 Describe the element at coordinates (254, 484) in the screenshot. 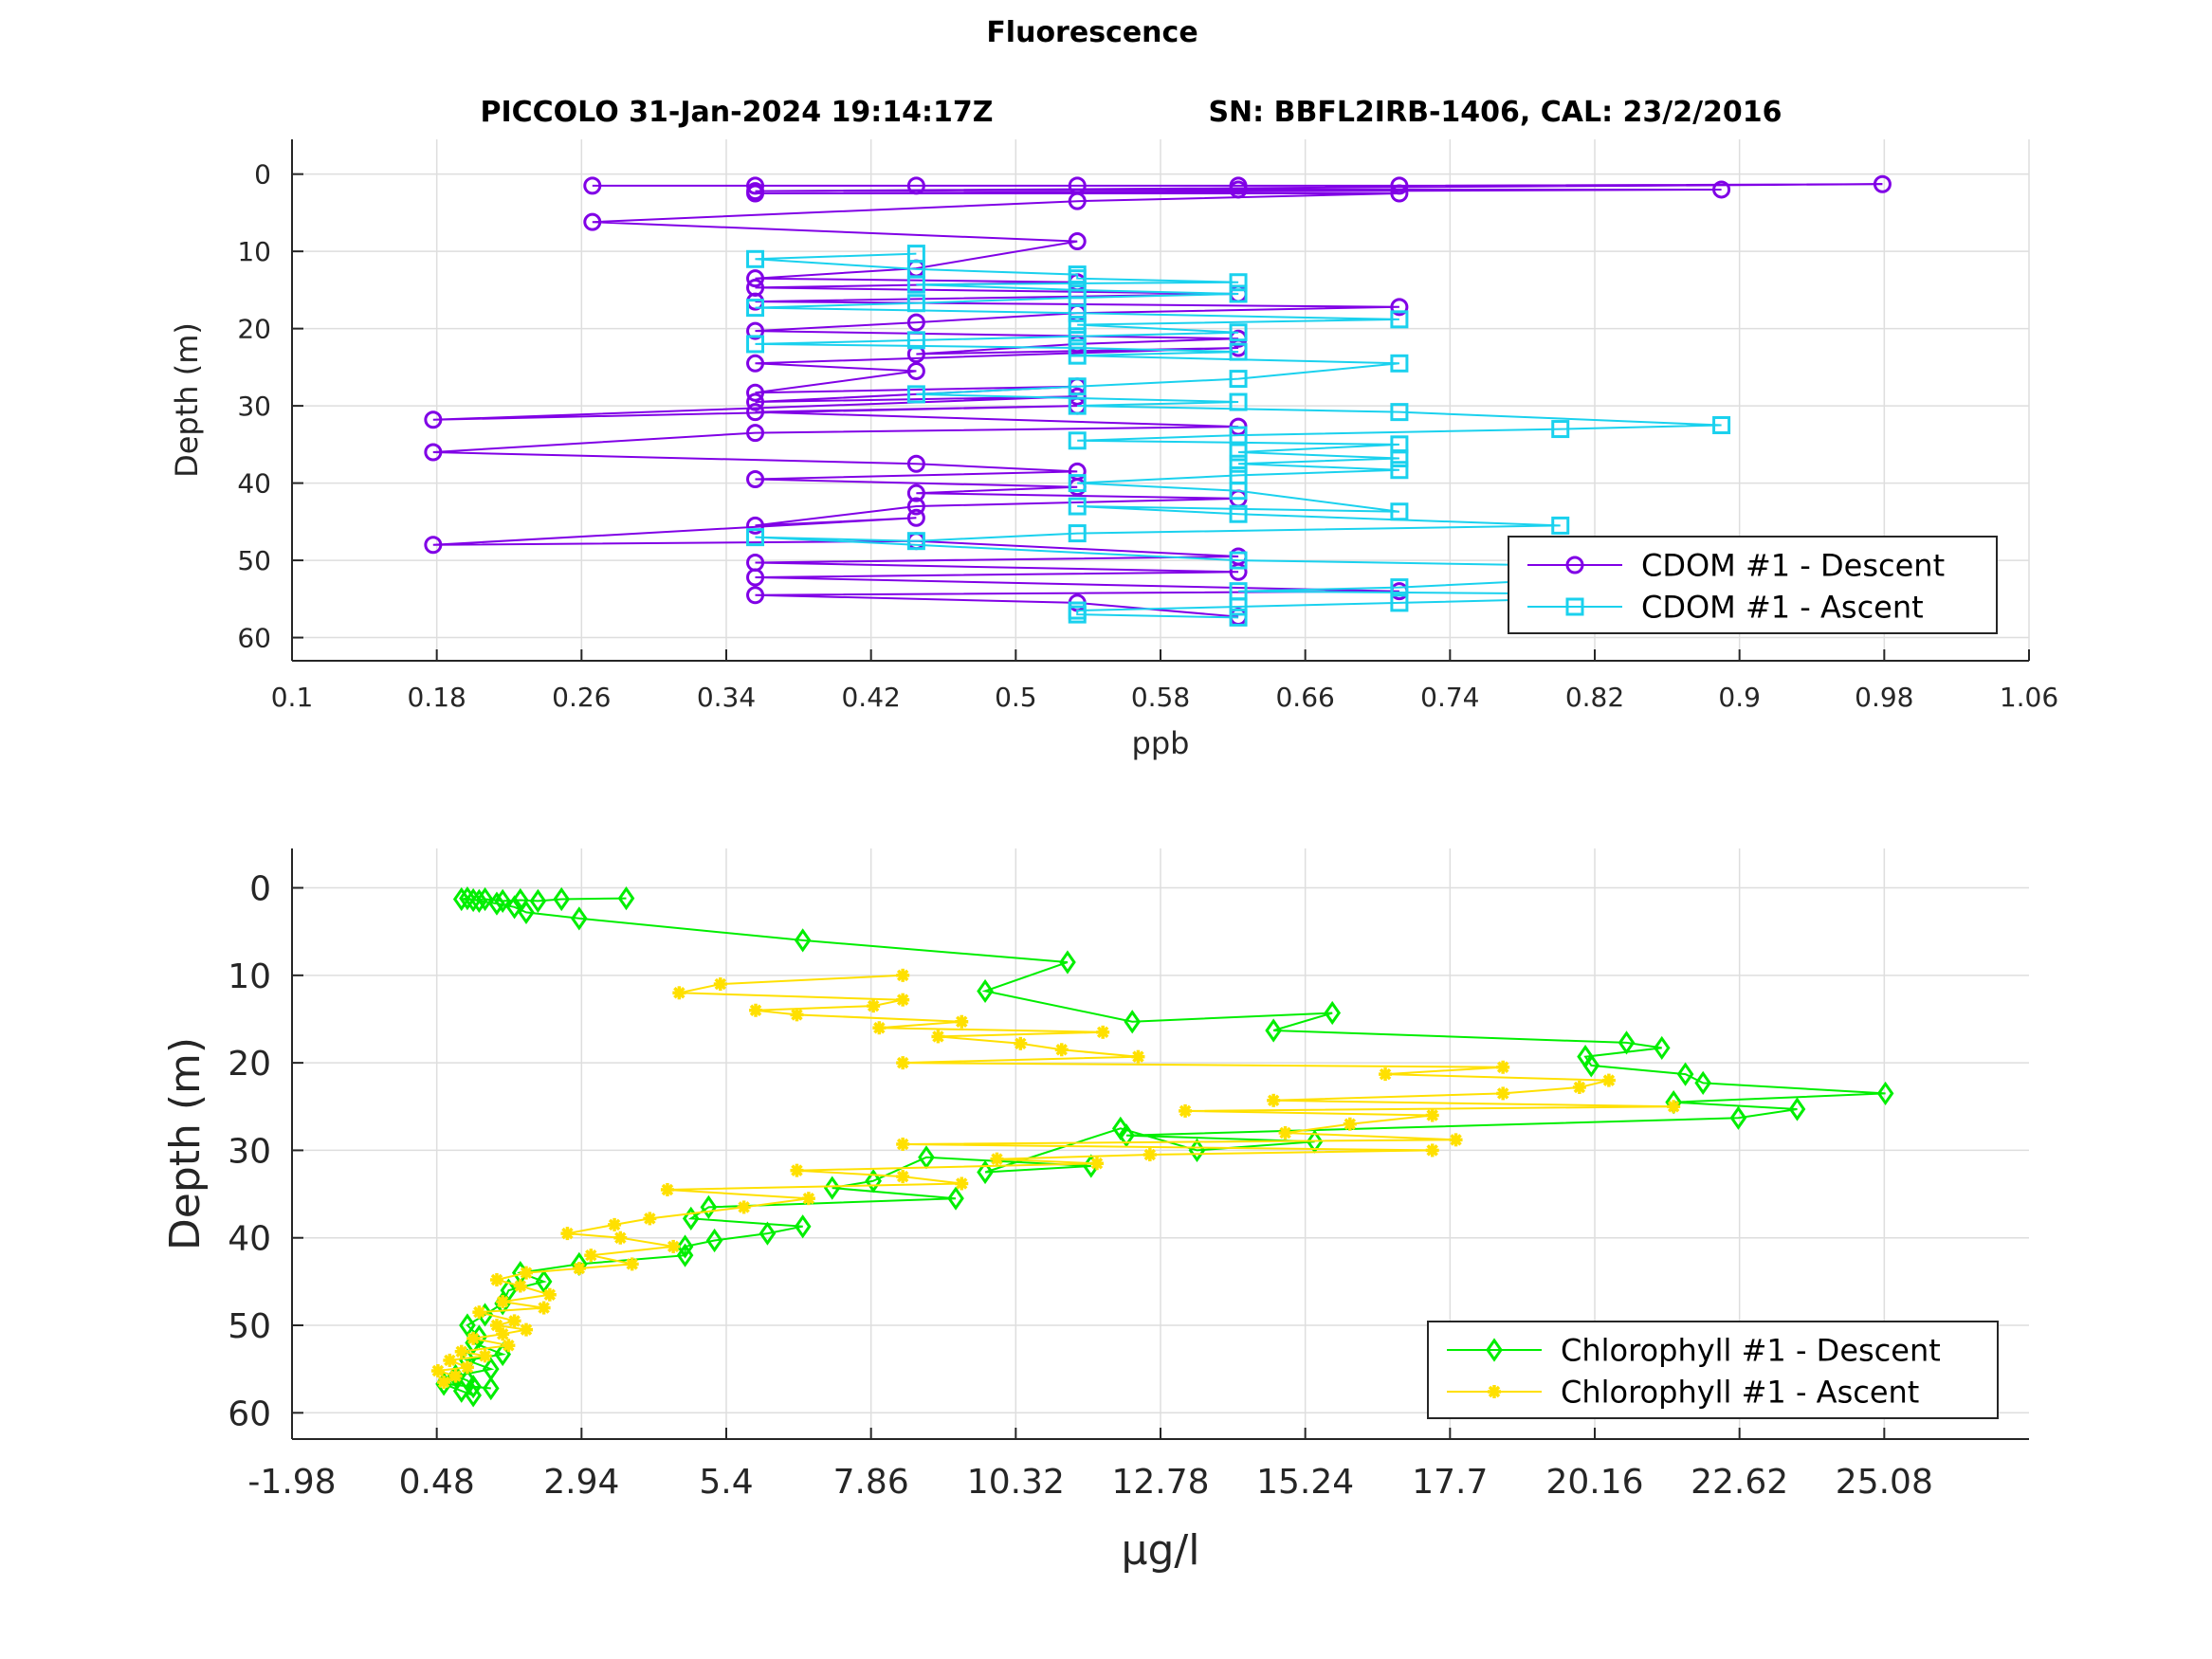

I see `y-tick-label: 40` at that location.